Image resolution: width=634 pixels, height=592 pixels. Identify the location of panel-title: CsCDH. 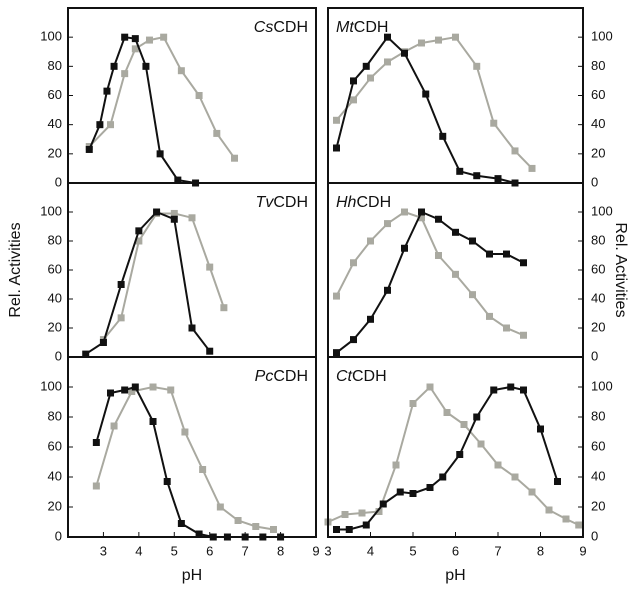
(281, 27).